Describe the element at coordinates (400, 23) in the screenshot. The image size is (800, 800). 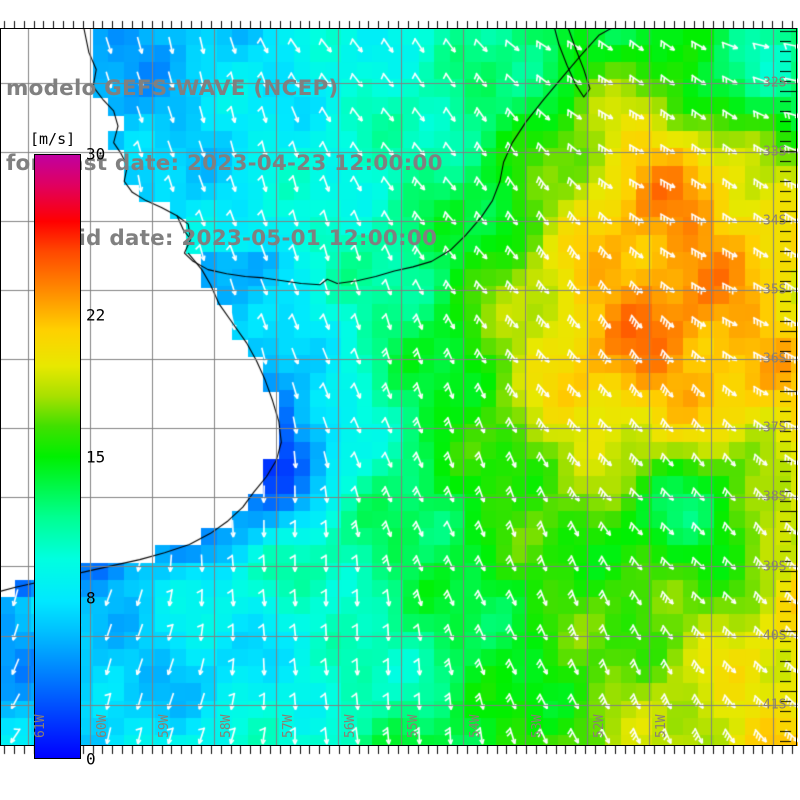
I see `top-axis-ticks` at that location.